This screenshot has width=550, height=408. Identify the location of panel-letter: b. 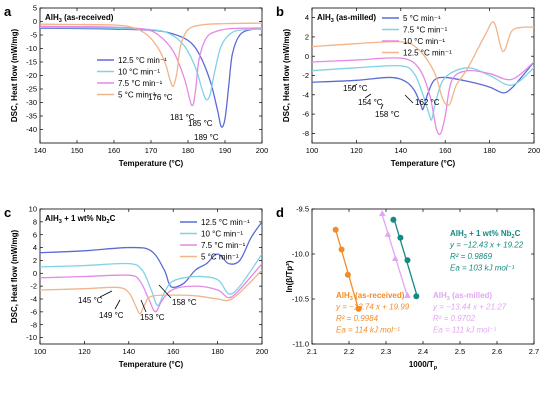
(280, 11).